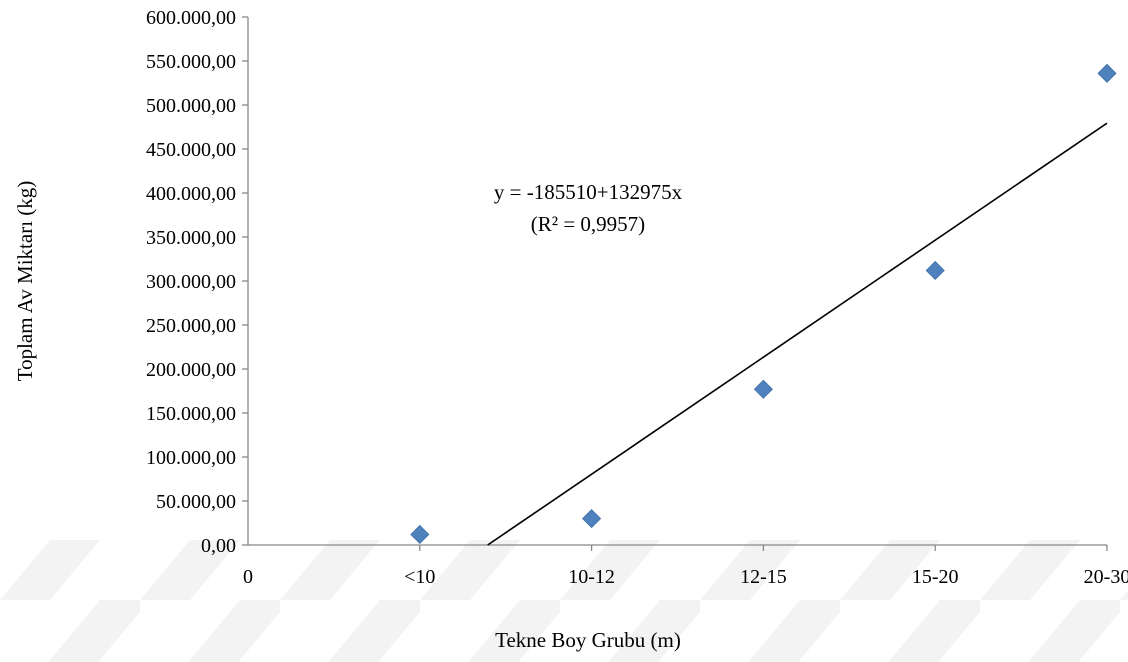 This screenshot has width=1128, height=662. I want to click on y-tick-label: 550.000,00, so click(191, 62).